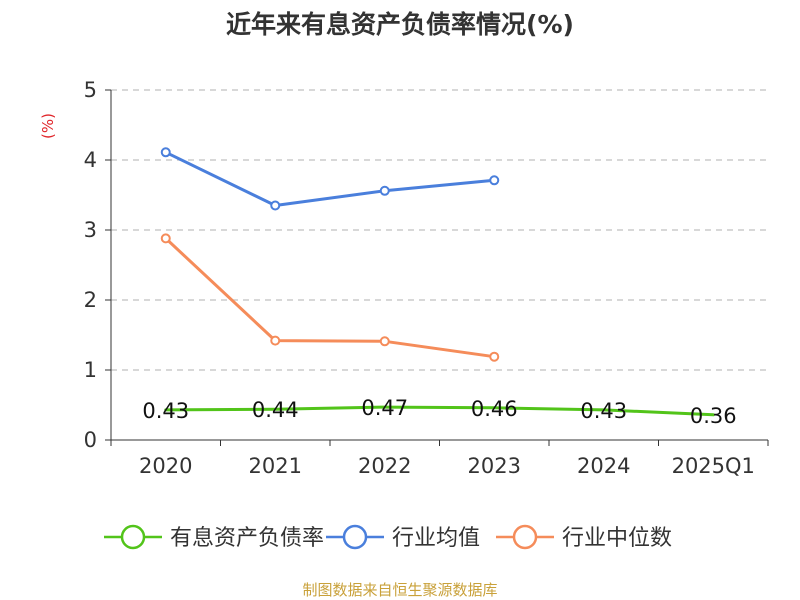 This screenshot has width=800, height=600. I want to click on legend-label: 行业中位数, so click(617, 538).